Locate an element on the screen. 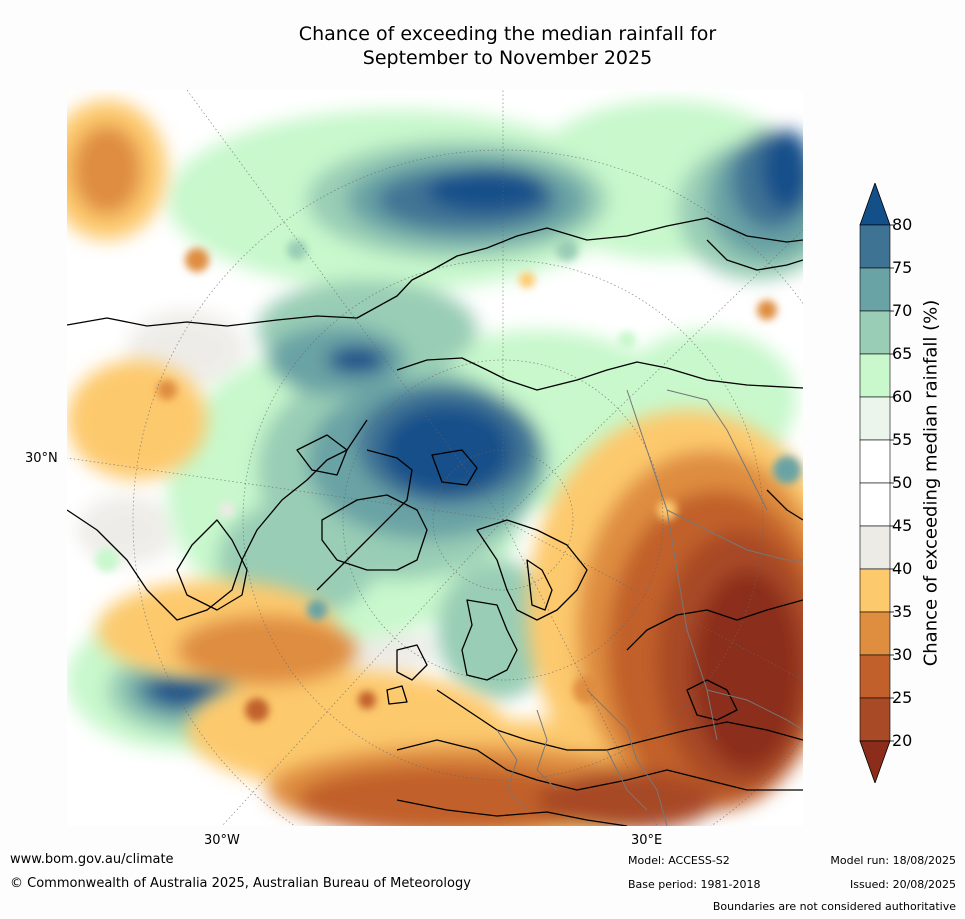 The height and width of the screenshot is (919, 965). colorbar is located at coordinates (876, 483).